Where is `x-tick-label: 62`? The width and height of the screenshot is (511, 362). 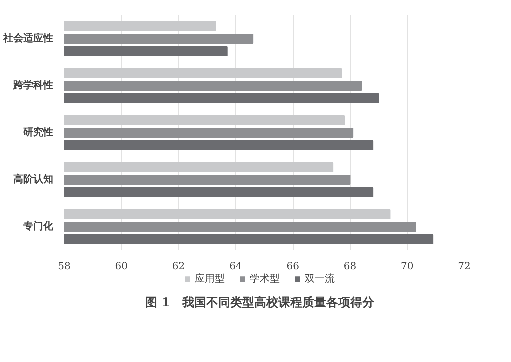 x-tick-label: 62 is located at coordinates (179, 267).